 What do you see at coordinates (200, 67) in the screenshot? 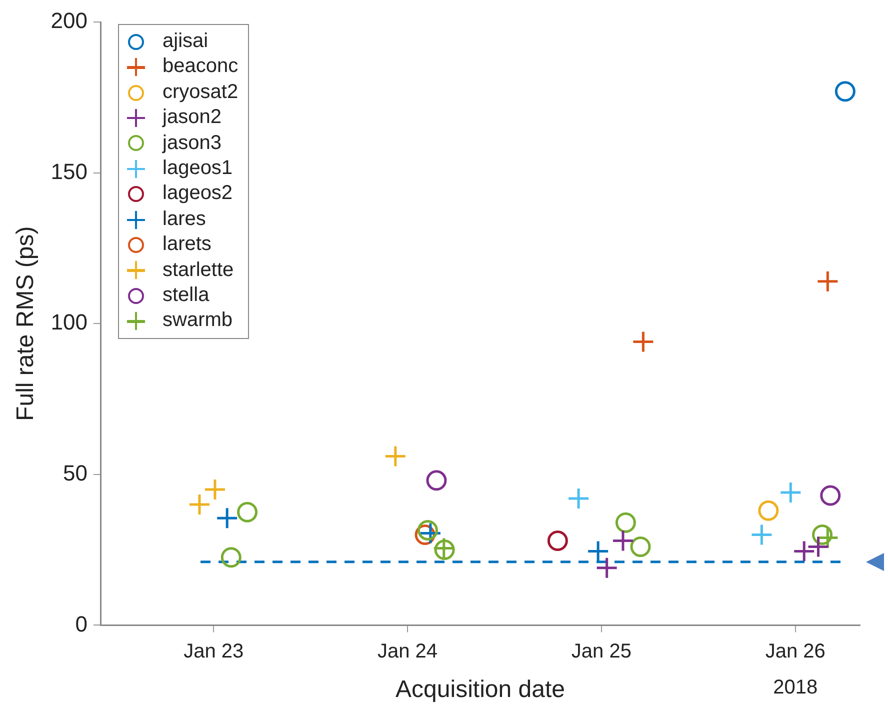
I see `legend-label: beaconc` at bounding box center [200, 67].